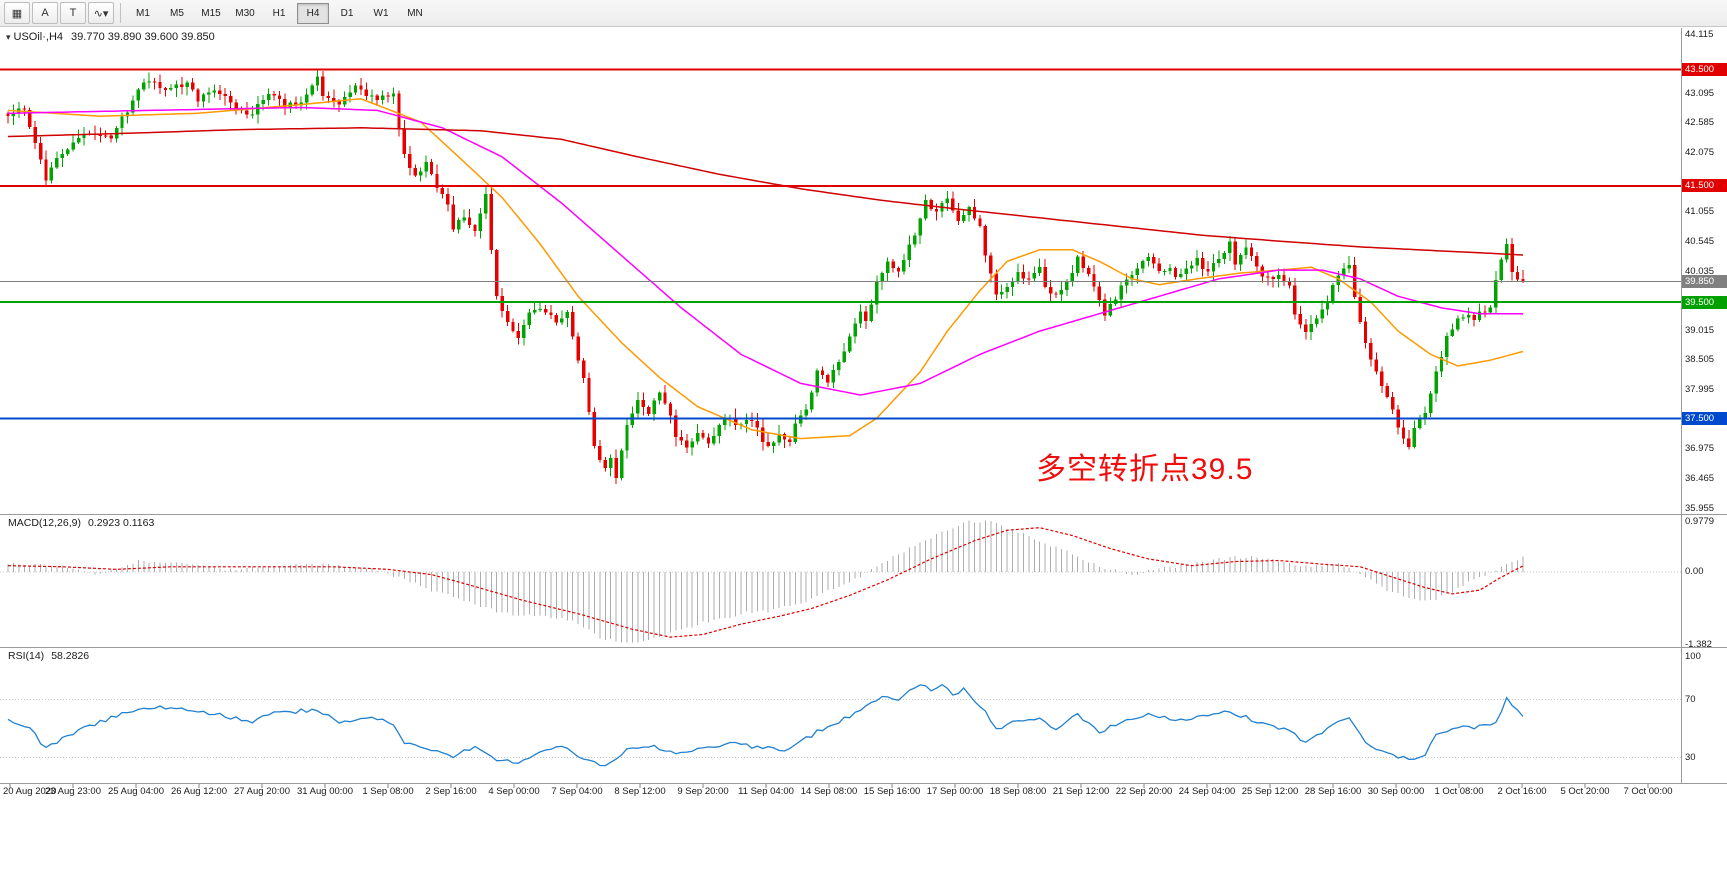  Describe the element at coordinates (840, 725) in the screenshot. I see `rsi-indicator` at that location.